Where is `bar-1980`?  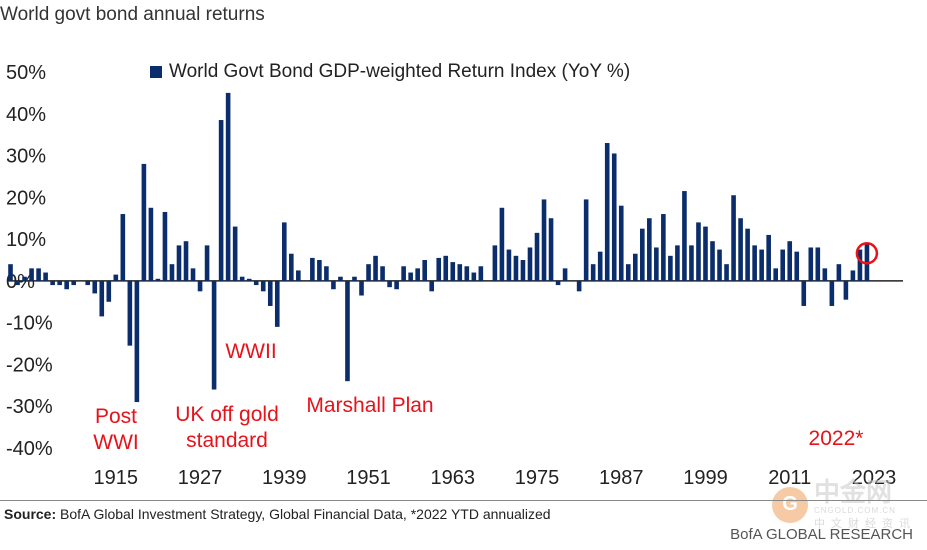 bar-1980 is located at coordinates (572, 281).